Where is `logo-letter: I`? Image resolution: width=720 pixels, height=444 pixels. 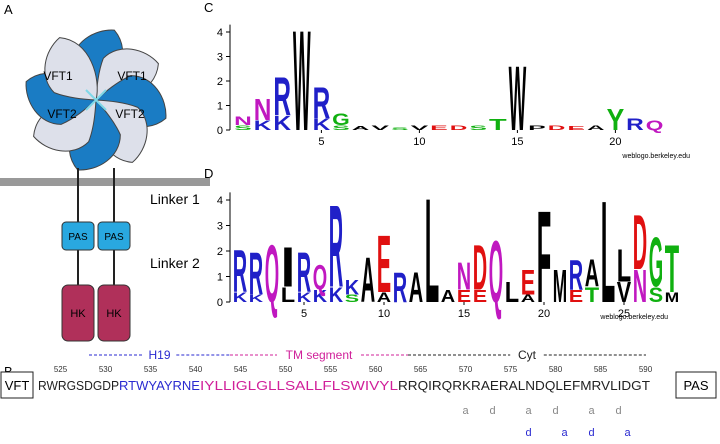
logo-letter: I is located at coordinates (288, 268).